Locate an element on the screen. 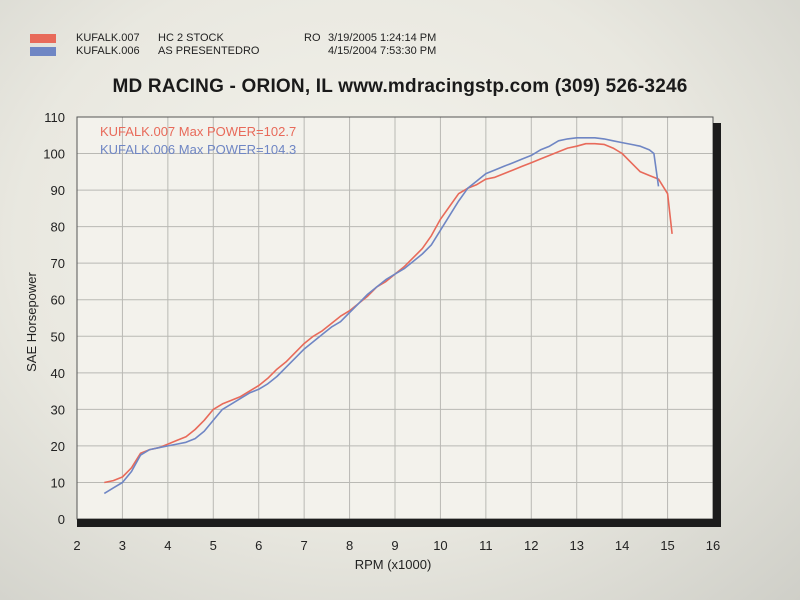 The image size is (800, 600). y-tick-label: 100 is located at coordinates (54, 154).